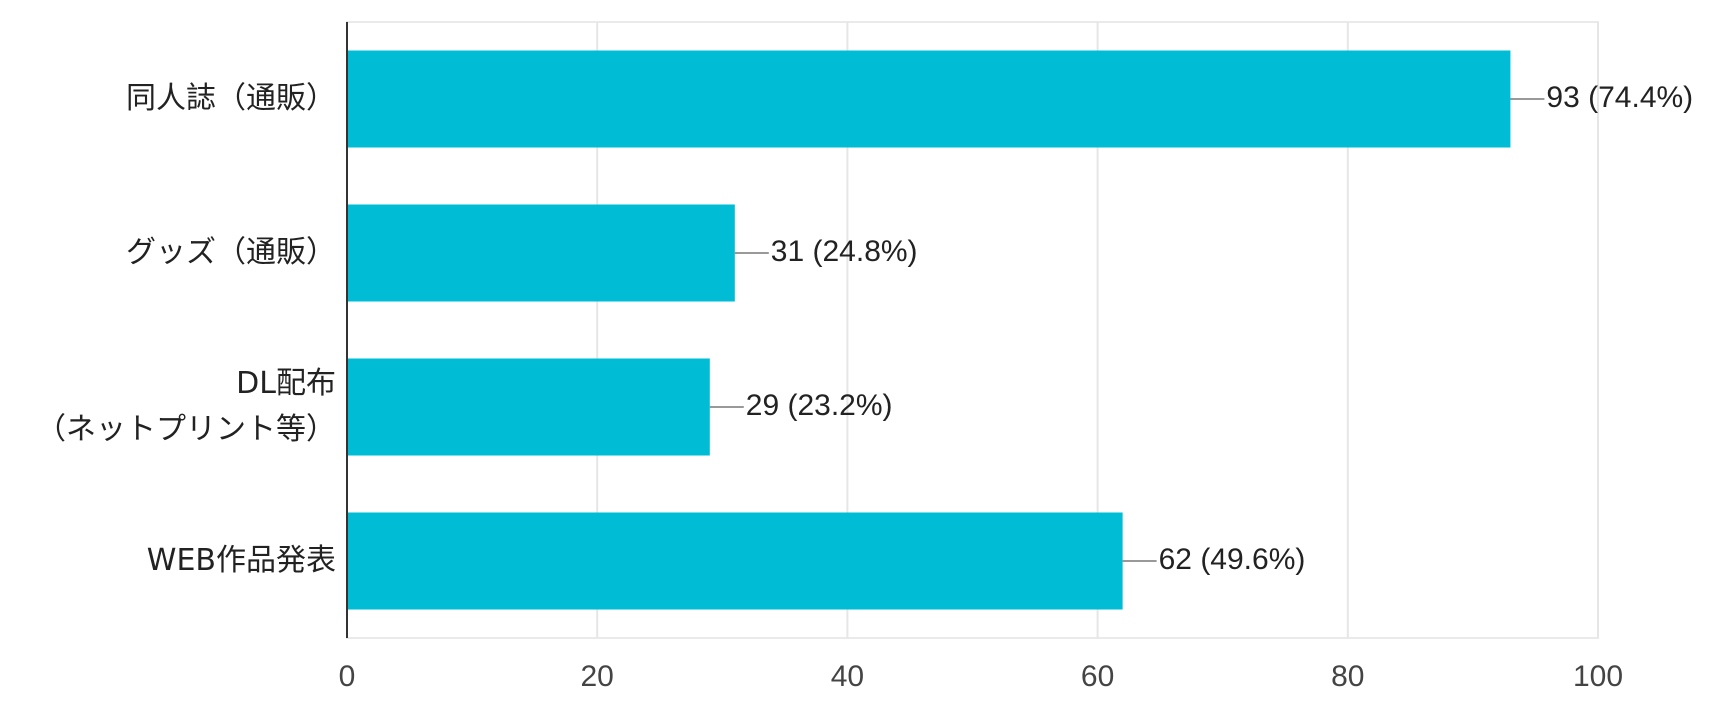 The width and height of the screenshot is (1731, 701). Describe the element at coordinates (1232, 559) in the screenshot. I see `value-label: 62 (49.6%)` at that location.